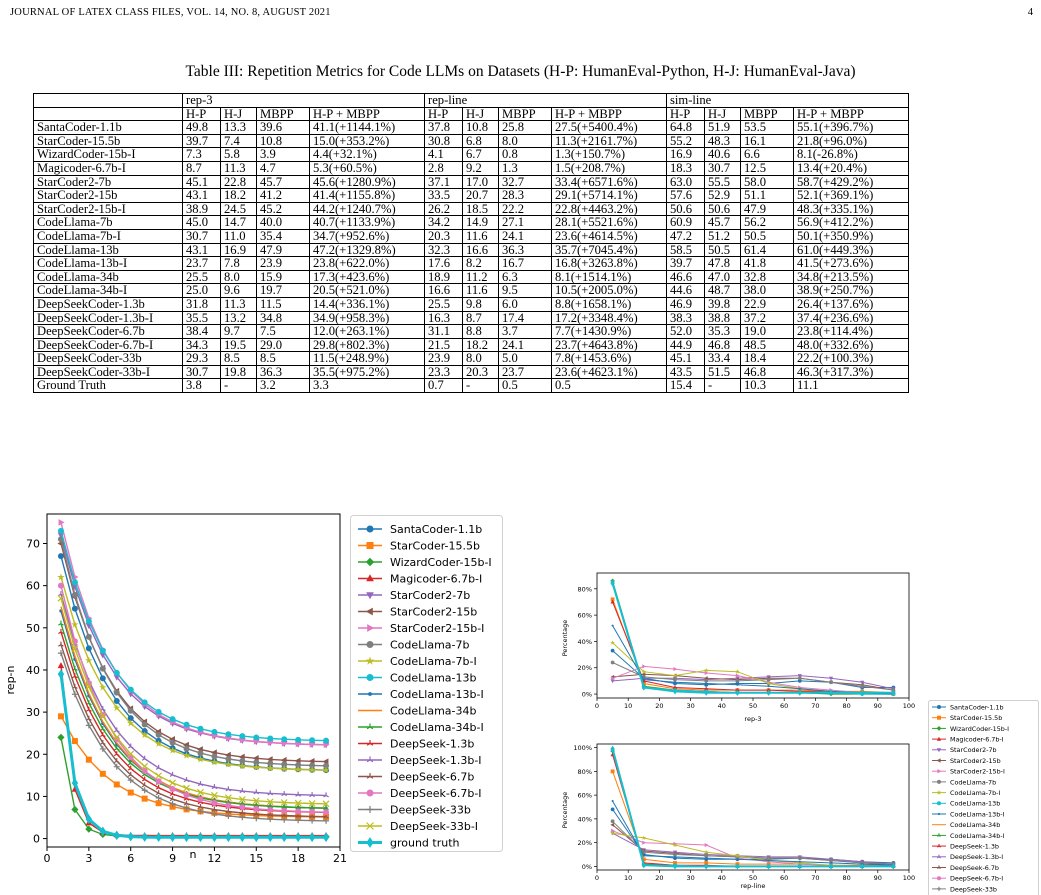 This screenshot has width=1041, height=895. I want to click on model-name-cell: CodeLlama-13b, so click(108, 250).